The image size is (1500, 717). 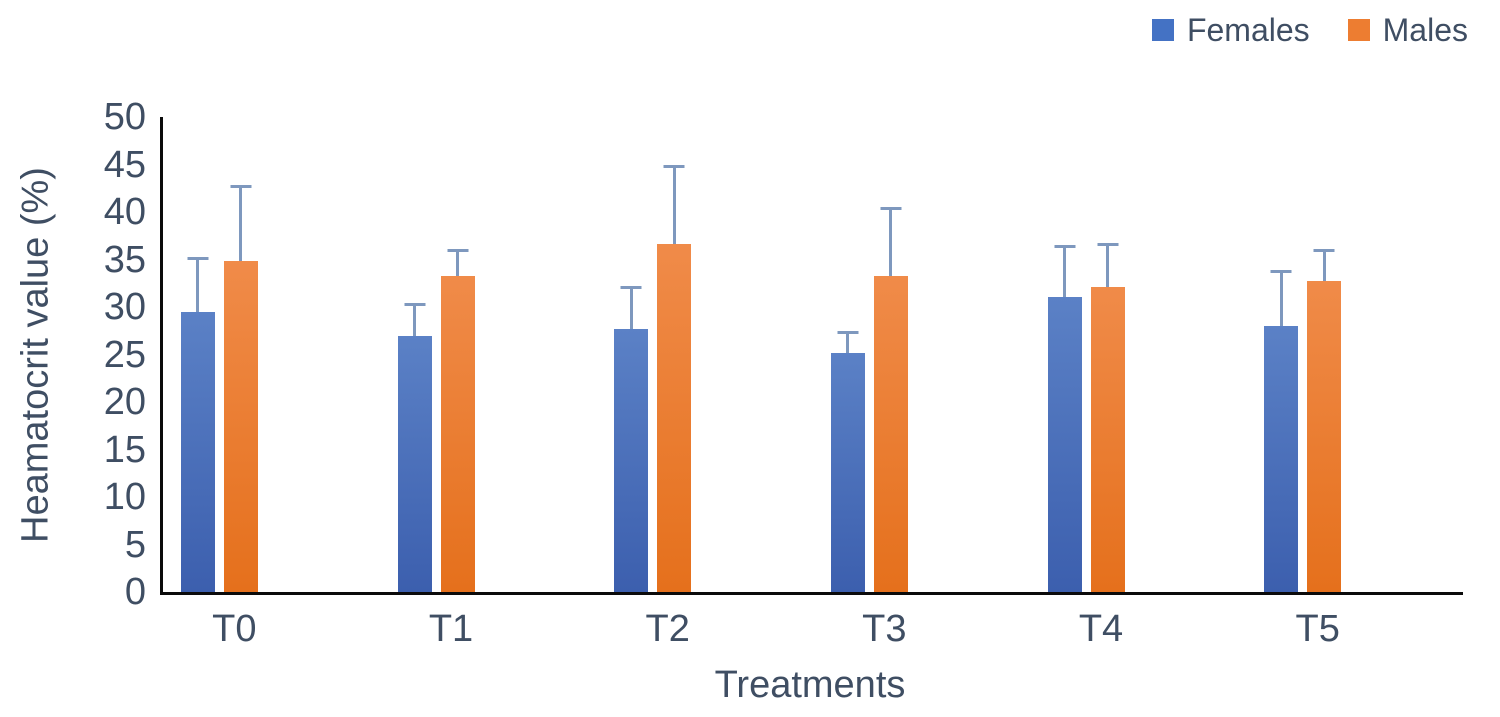 What do you see at coordinates (124, 497) in the screenshot?
I see `y-tick-10: 10` at bounding box center [124, 497].